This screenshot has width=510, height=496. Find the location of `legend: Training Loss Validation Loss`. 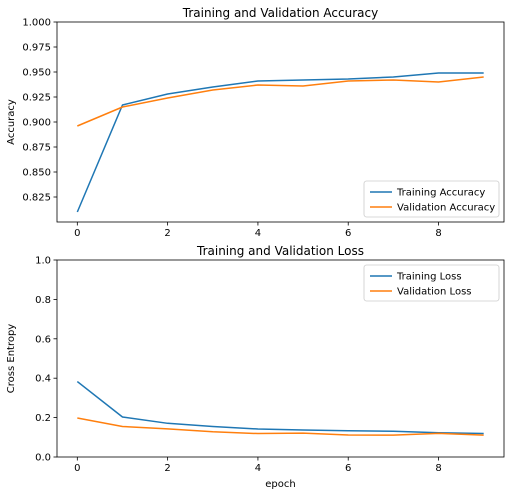

legend: Training Loss Validation Loss is located at coordinates (431, 283).